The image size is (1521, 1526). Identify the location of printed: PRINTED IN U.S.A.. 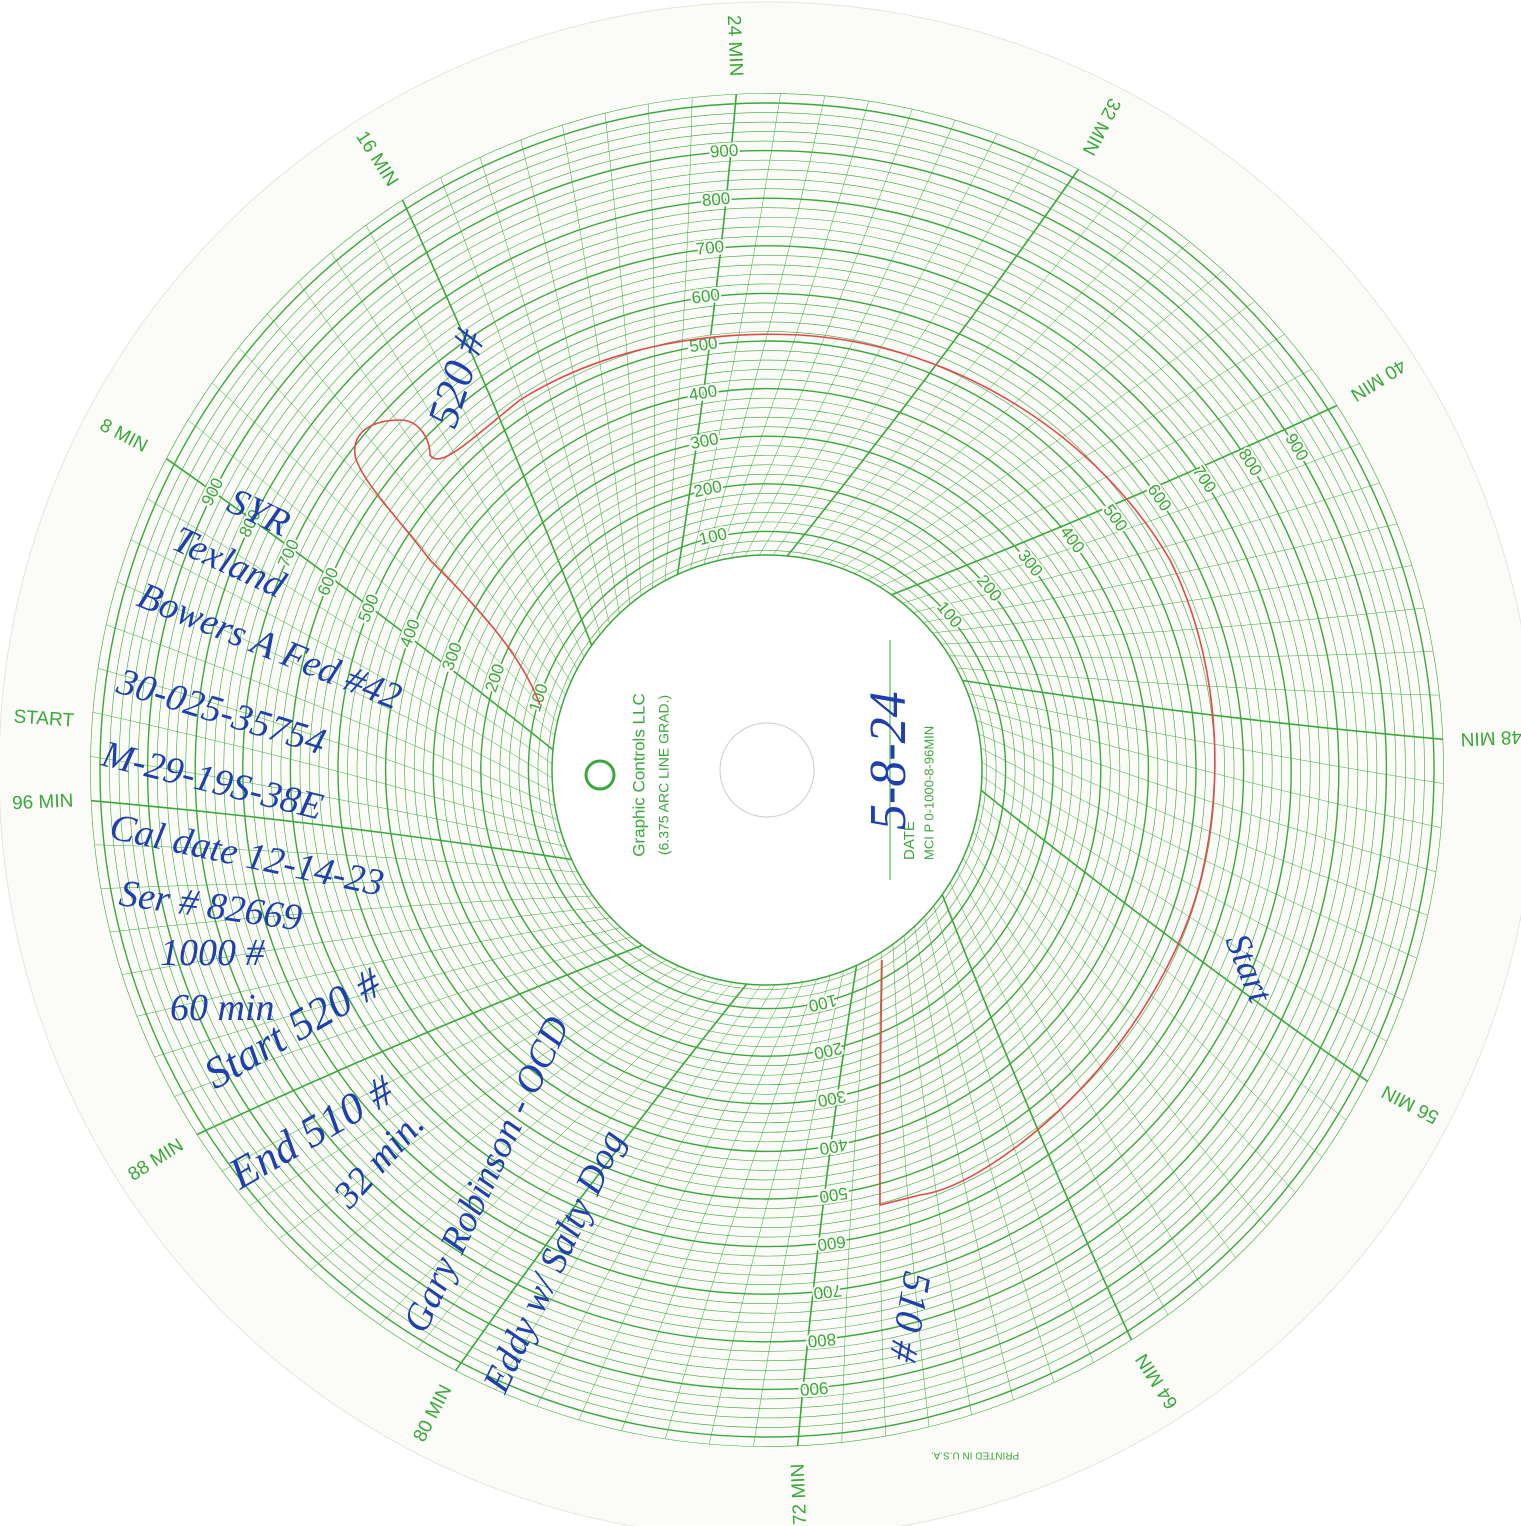
(975, 1454).